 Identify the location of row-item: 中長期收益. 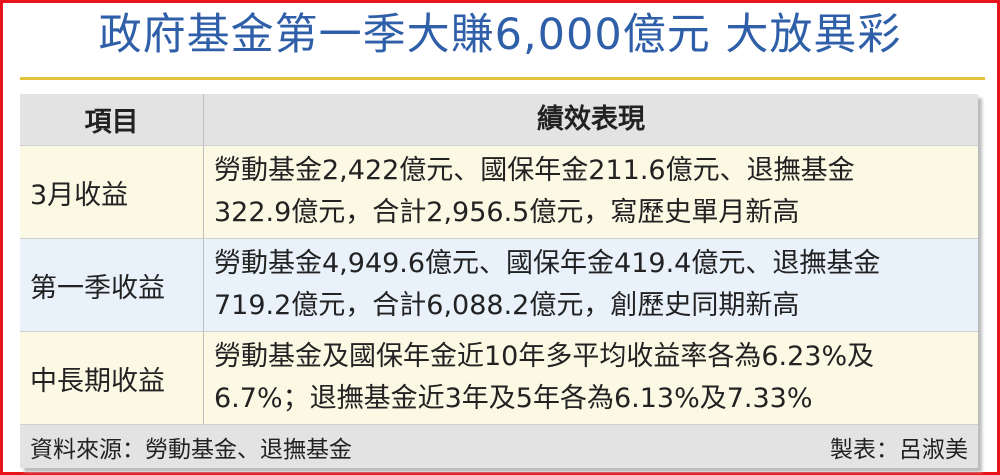
(112, 378).